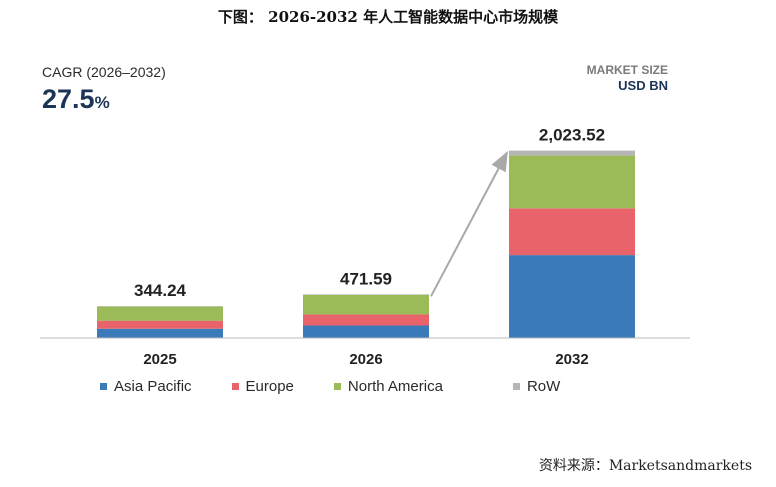 The image size is (776, 487). Describe the element at coordinates (627, 70) in the screenshot. I see `market-size-label: MARKET SIZE` at that location.